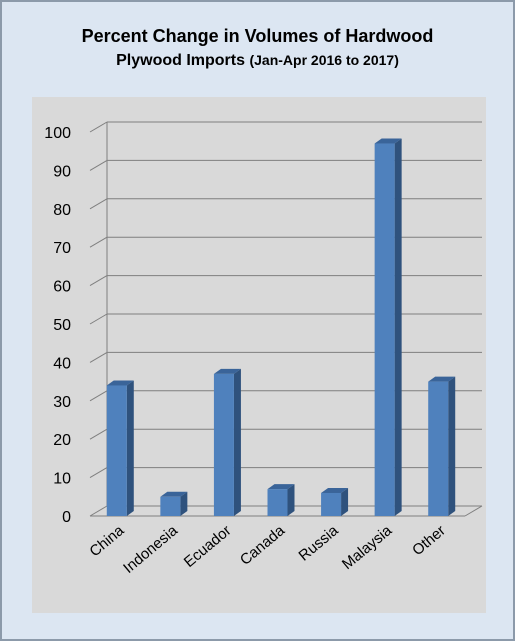 This screenshot has height=641, width=515. I want to click on y-tick-label: 100, so click(57, 133).